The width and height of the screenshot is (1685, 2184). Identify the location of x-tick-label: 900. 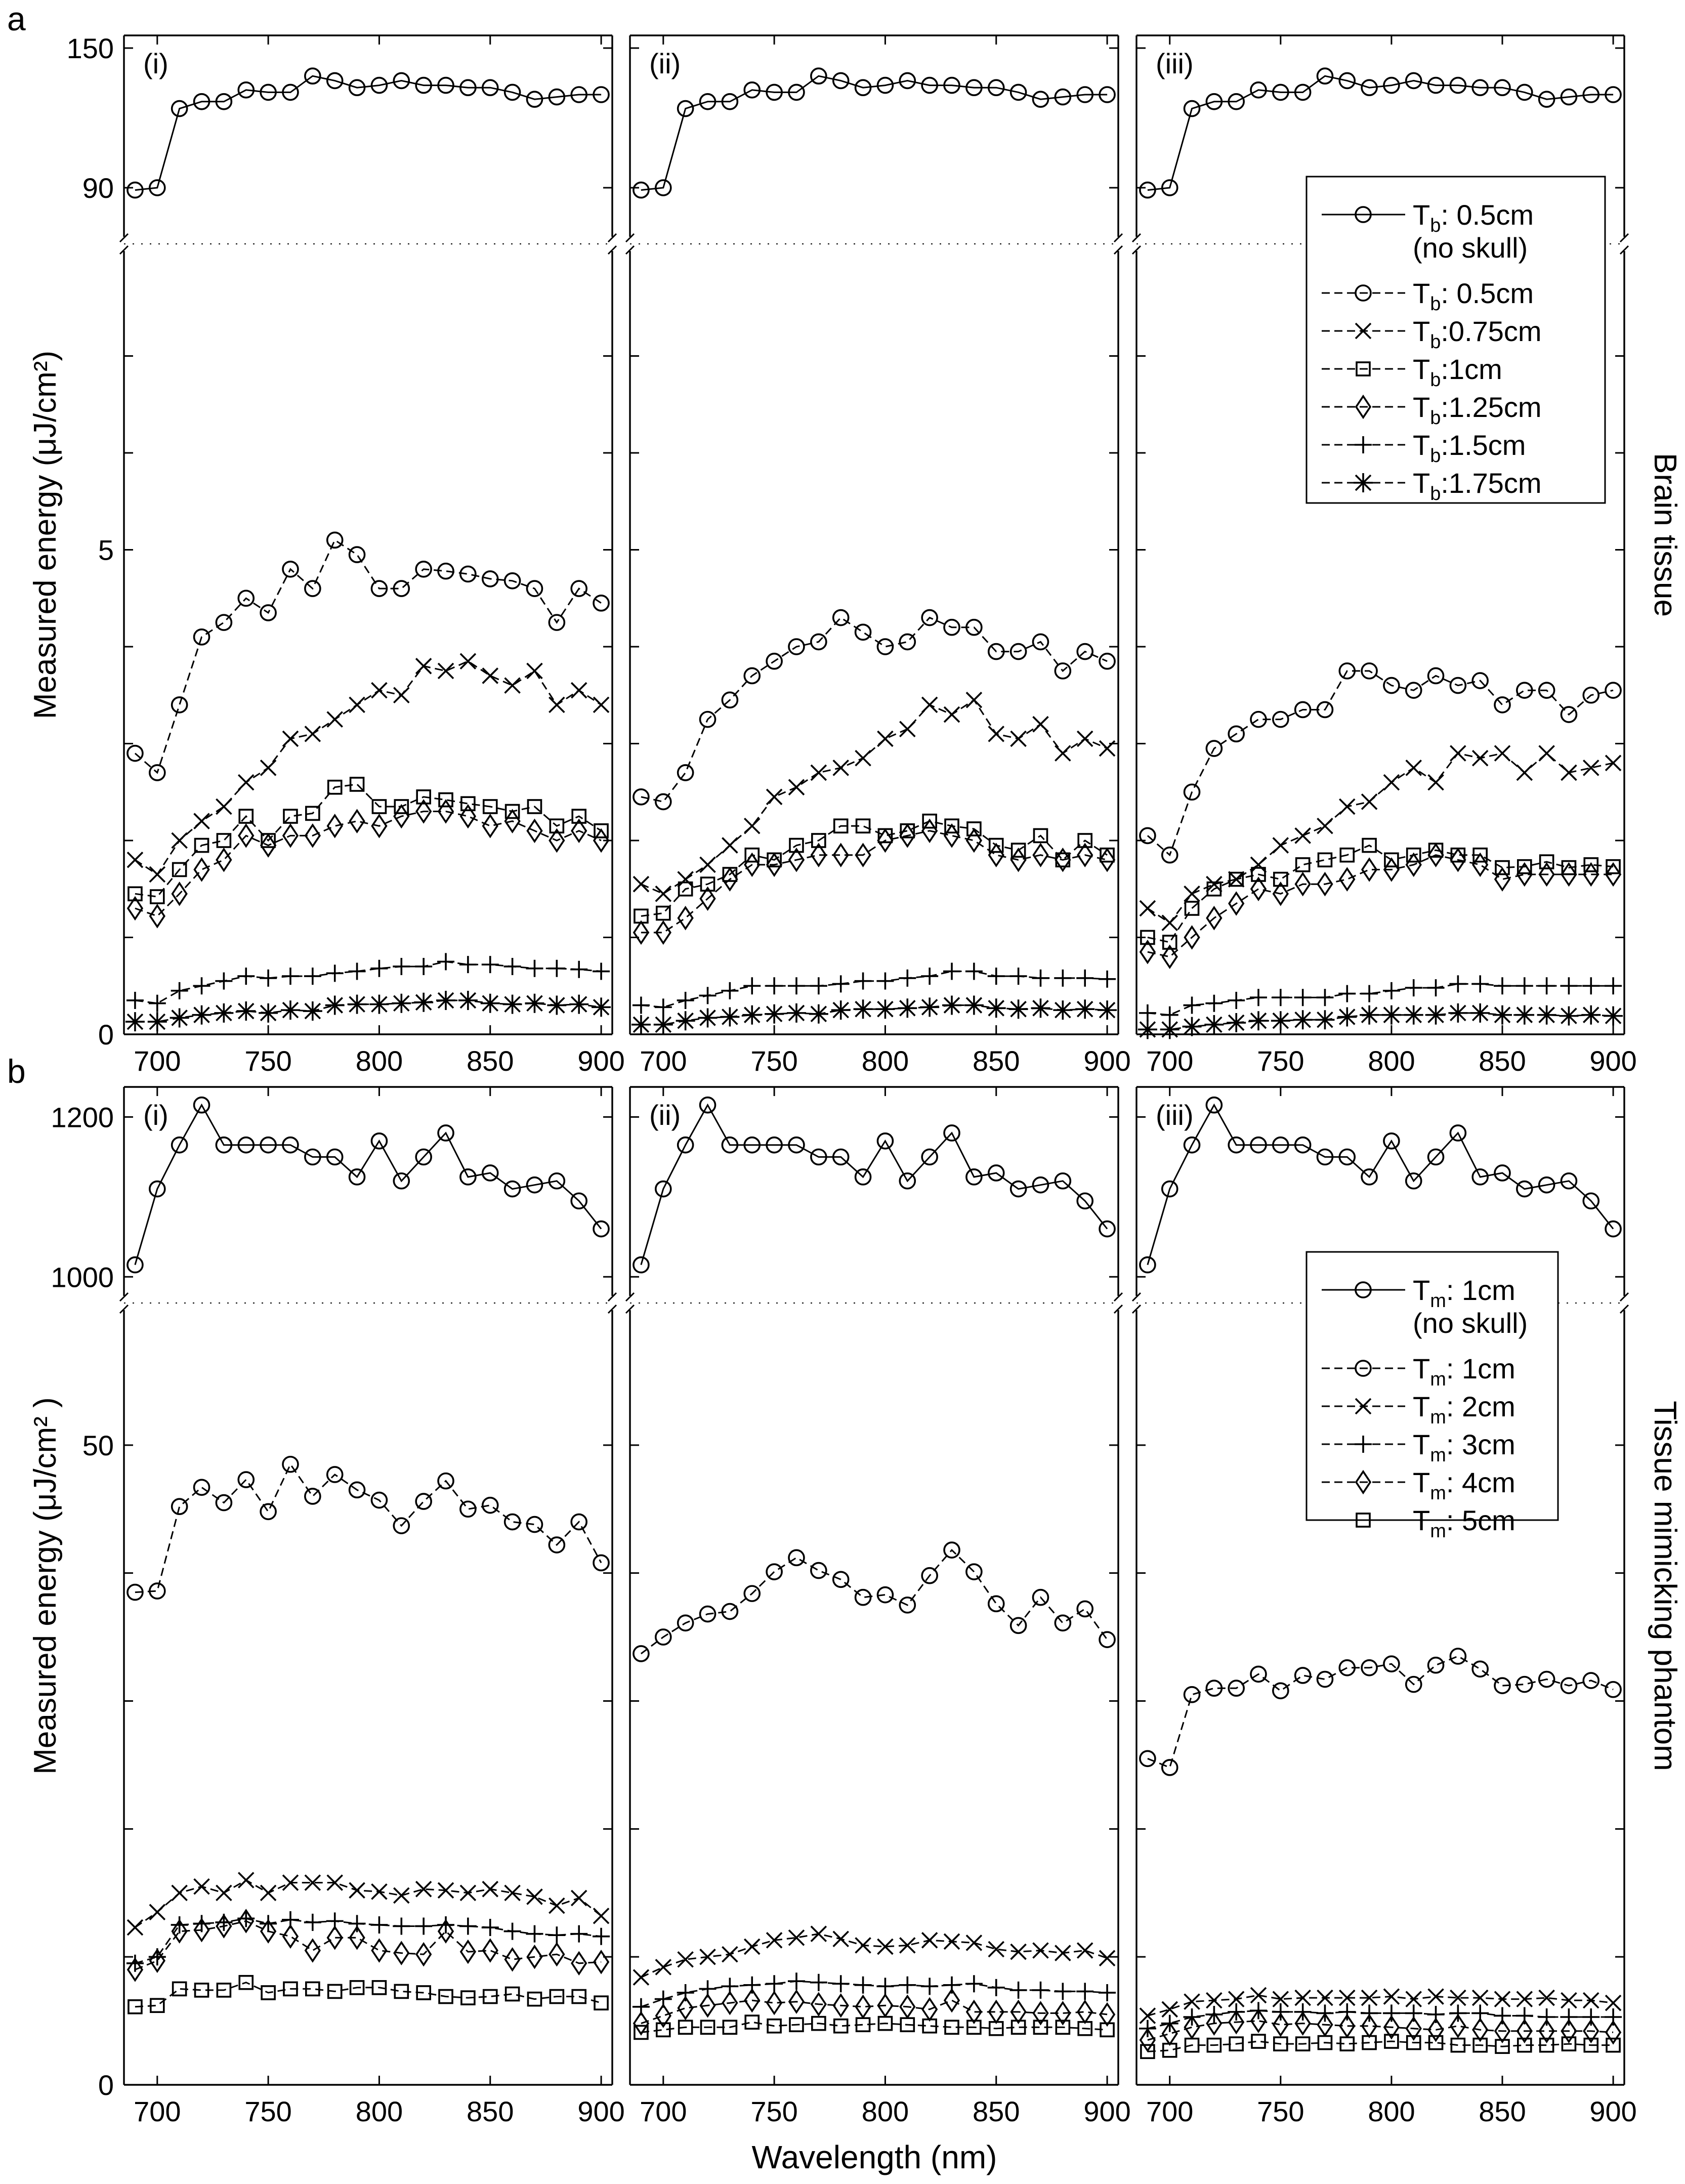
(1612, 1061).